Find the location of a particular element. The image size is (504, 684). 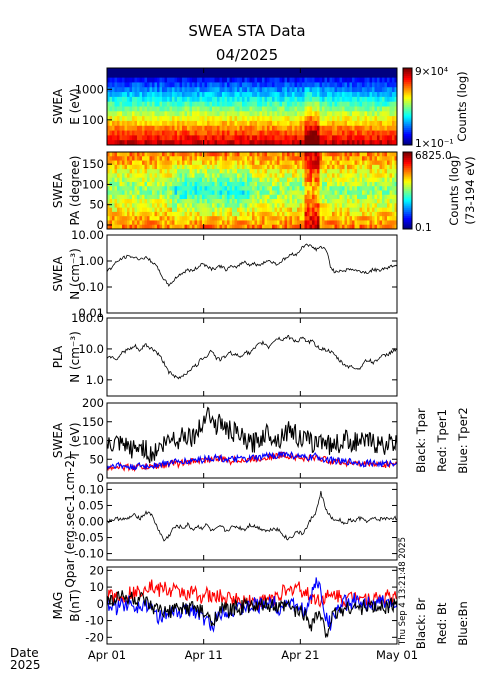

panel-mag-ytick-2: 0 is located at coordinates (100, 604).